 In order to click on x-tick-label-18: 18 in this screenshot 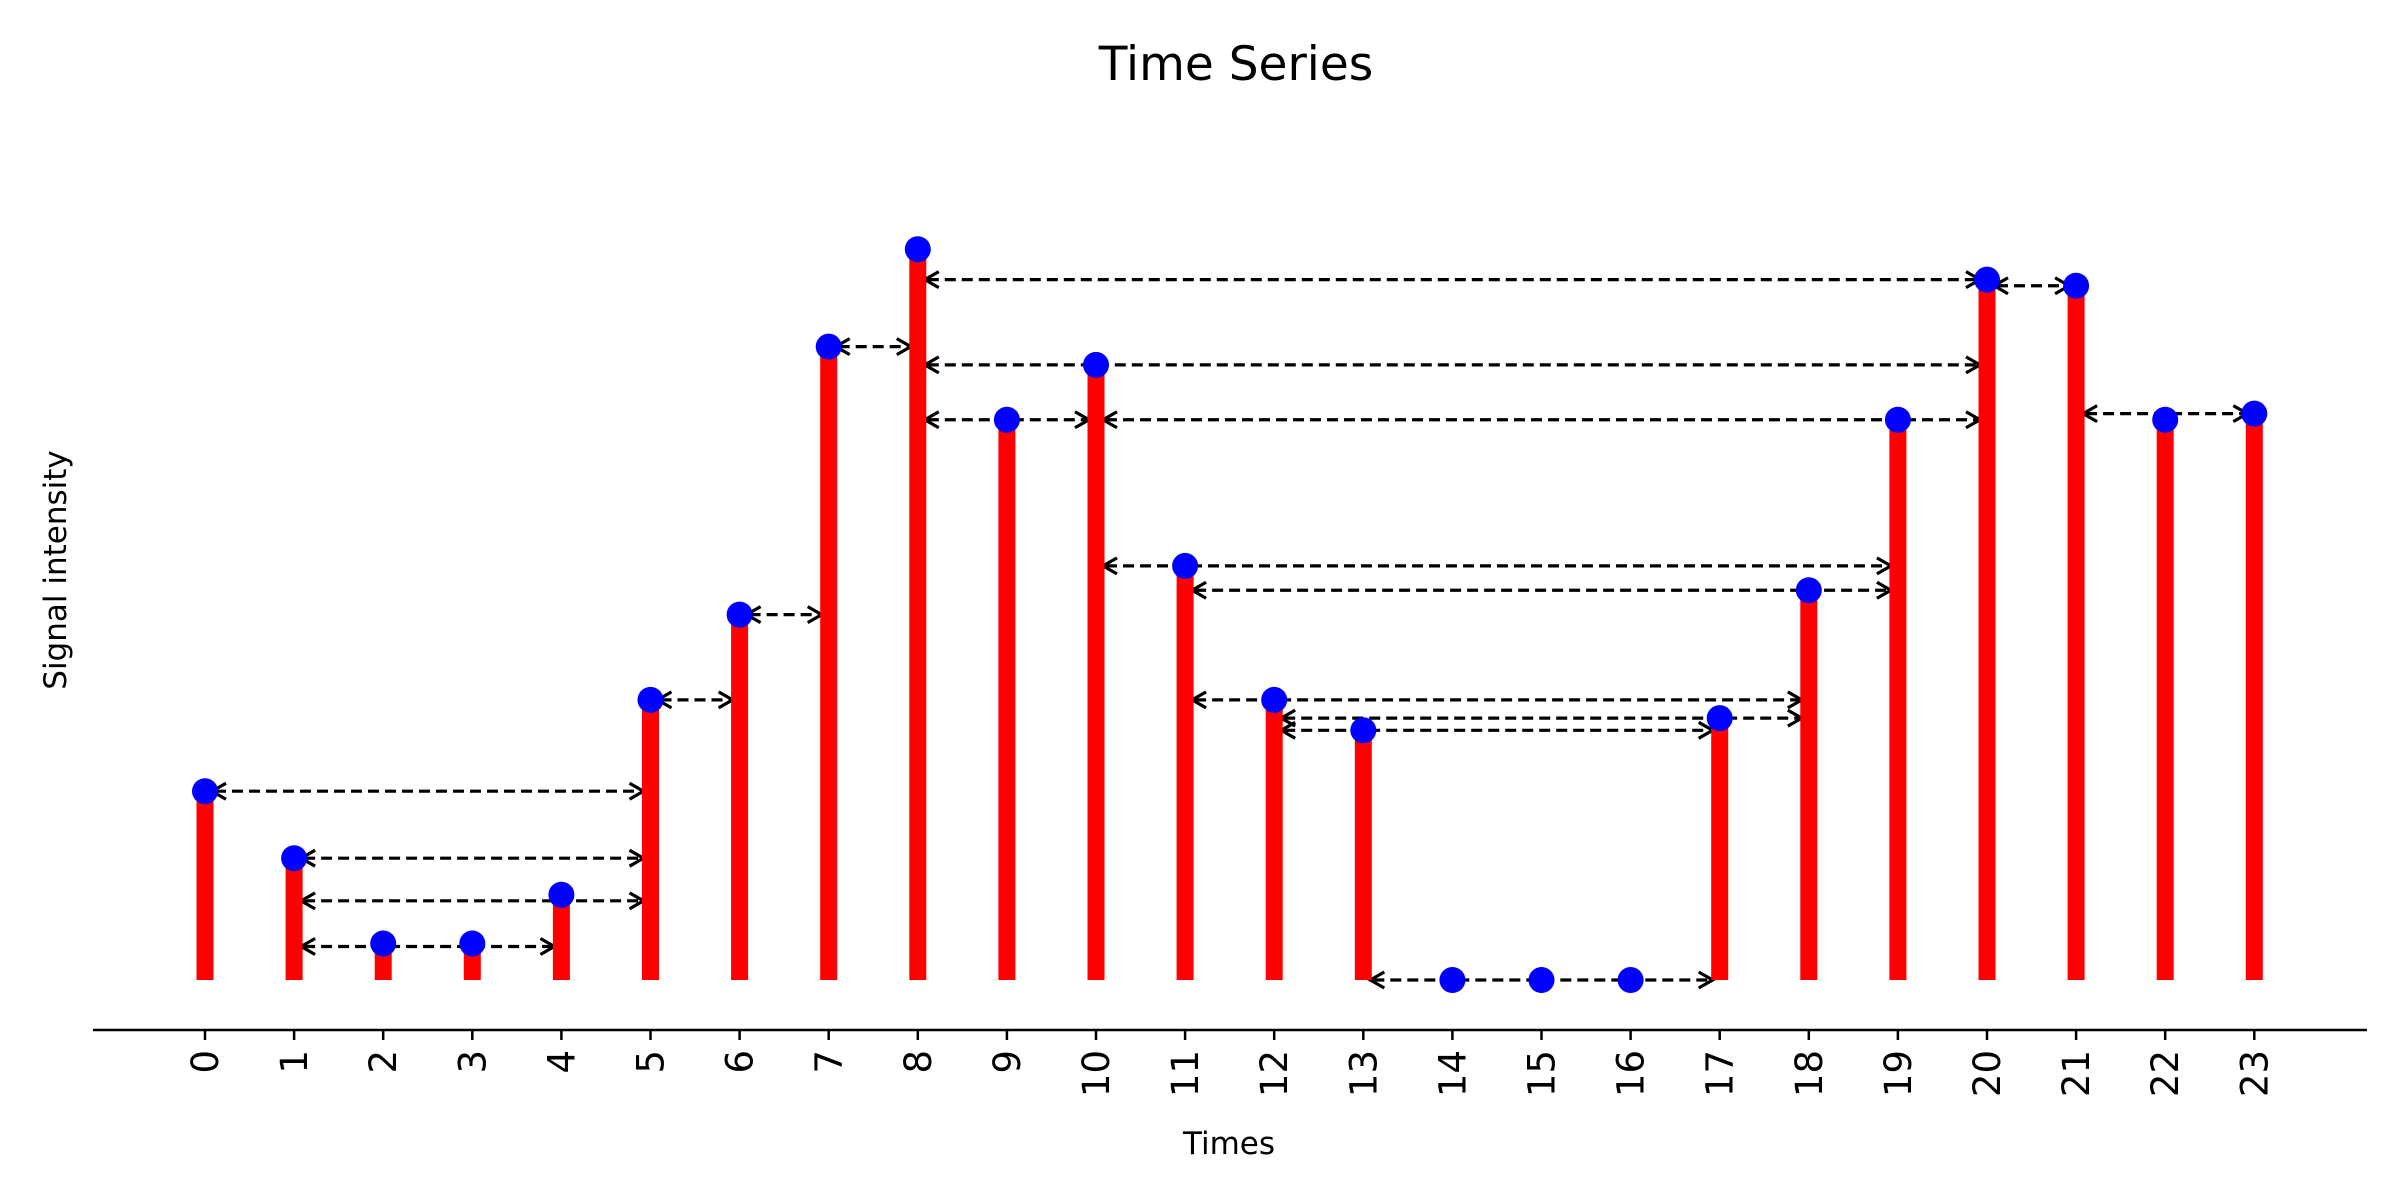, I will do `click(1809, 1073)`.